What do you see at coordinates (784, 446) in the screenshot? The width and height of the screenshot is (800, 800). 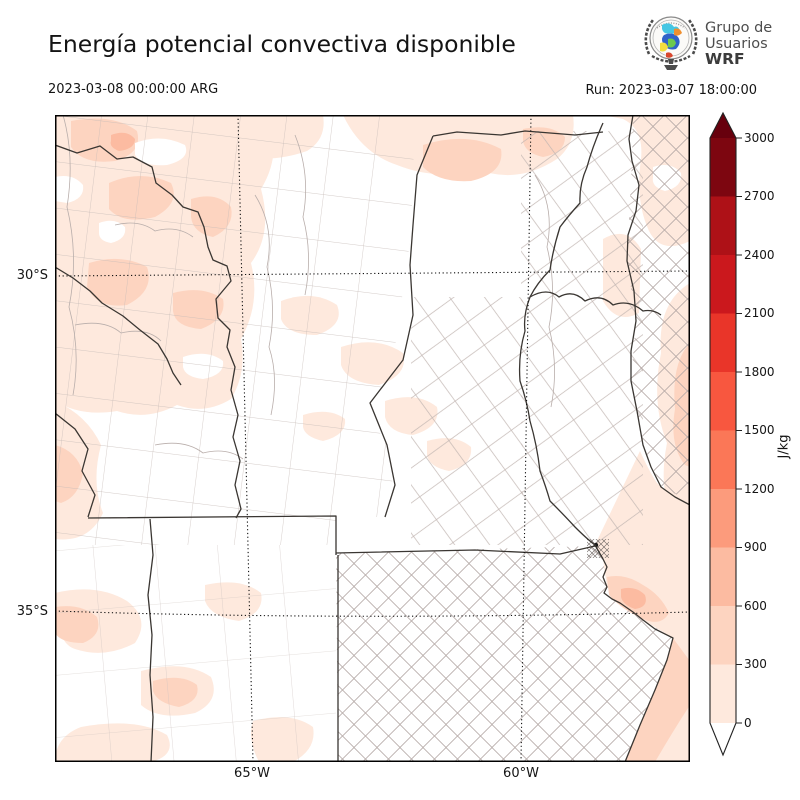 I see `colorbar-unit-label: J/kg` at bounding box center [784, 446].